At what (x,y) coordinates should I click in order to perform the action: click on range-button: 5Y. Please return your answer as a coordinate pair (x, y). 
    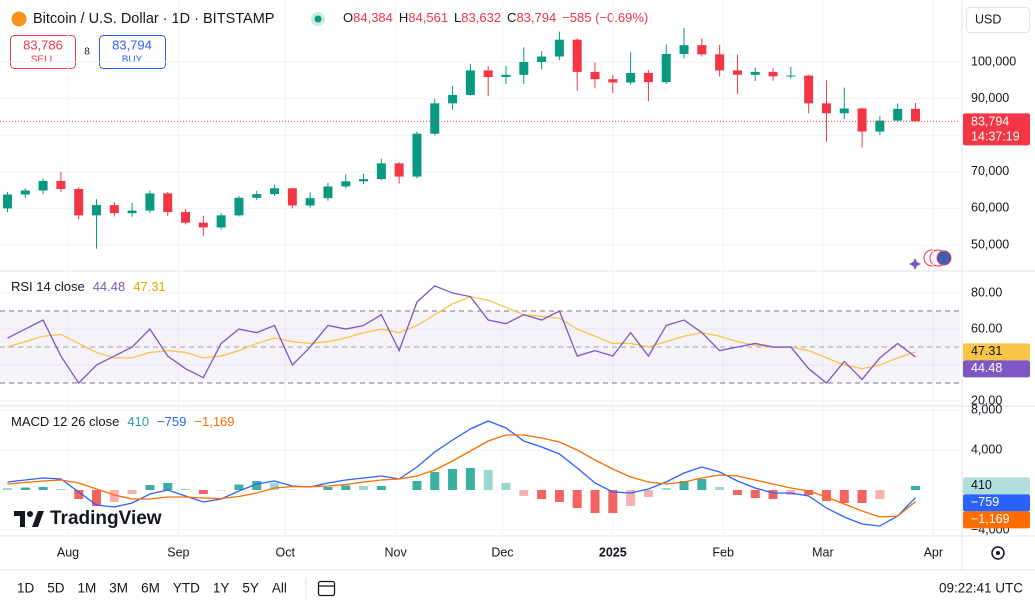
    Looking at the image, I should click on (250, 588).